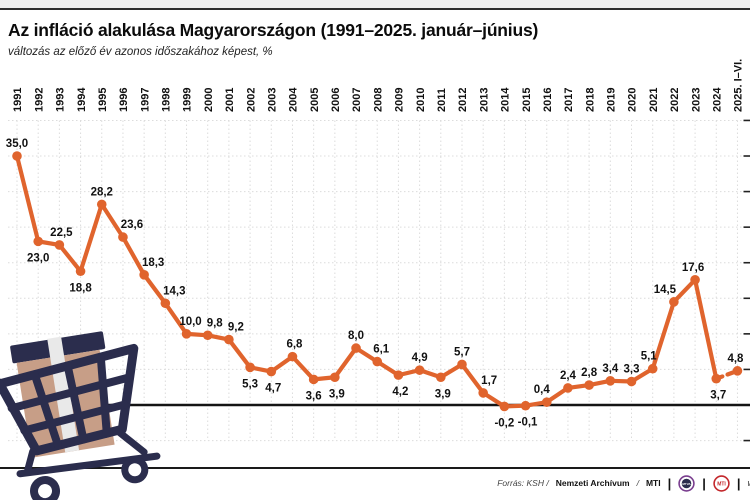 Image resolution: width=750 pixels, height=500 pixels. What do you see at coordinates (230, 100) in the screenshot?
I see `x-axis-year-label: 2001` at bounding box center [230, 100].